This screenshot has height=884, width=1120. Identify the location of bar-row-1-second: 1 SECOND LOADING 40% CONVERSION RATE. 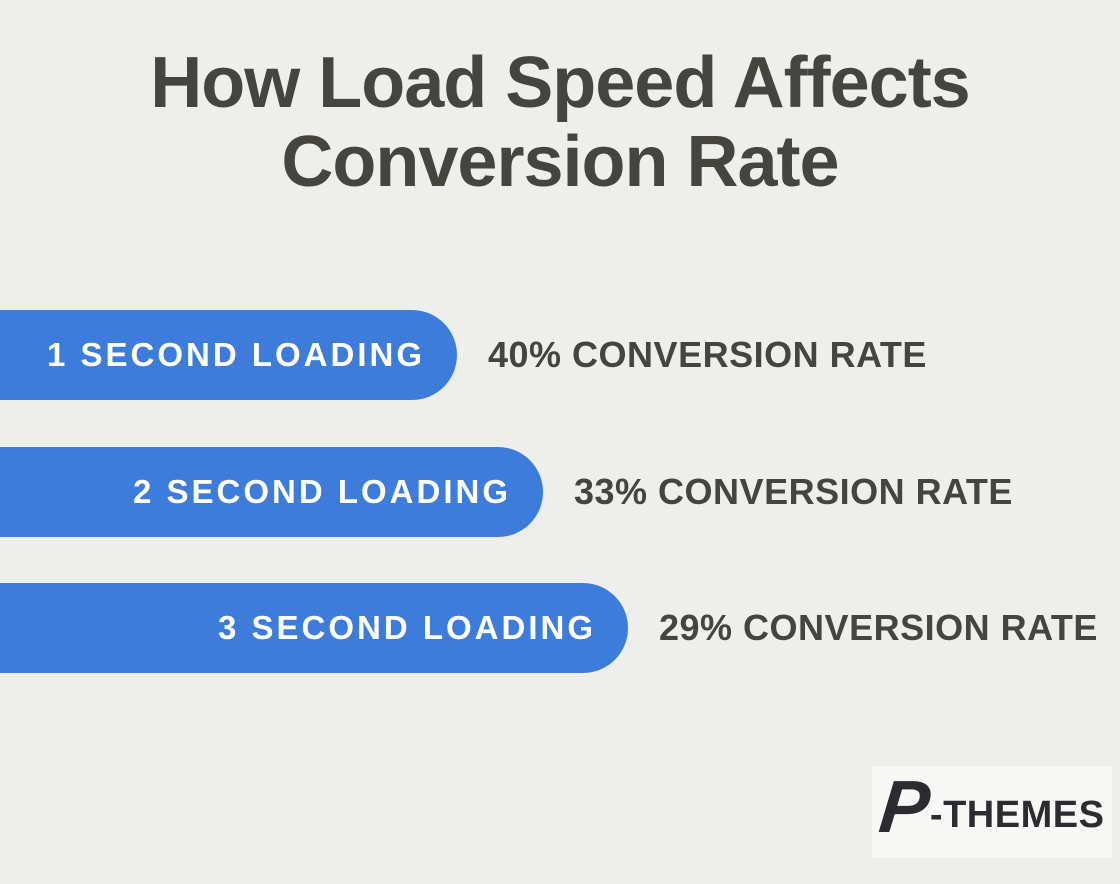
(560, 355).